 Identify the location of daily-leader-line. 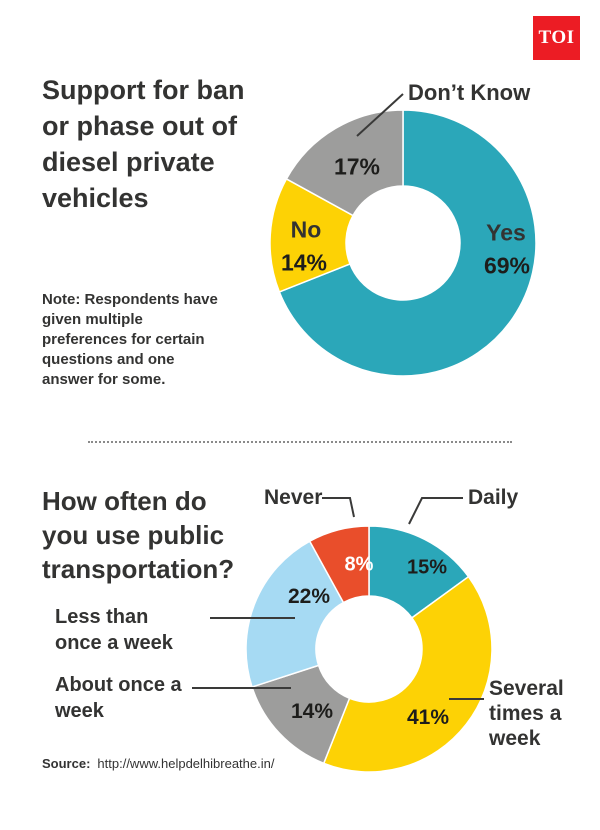
(435, 511).